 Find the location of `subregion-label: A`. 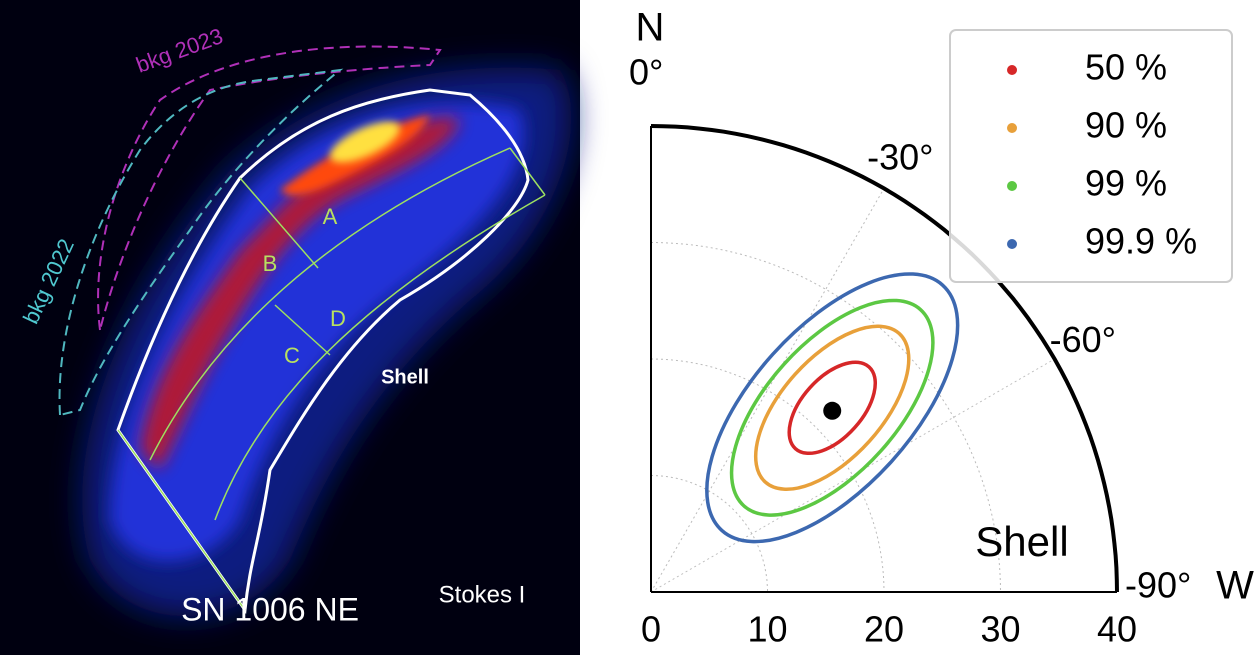

subregion-label: A is located at coordinates (330, 216).